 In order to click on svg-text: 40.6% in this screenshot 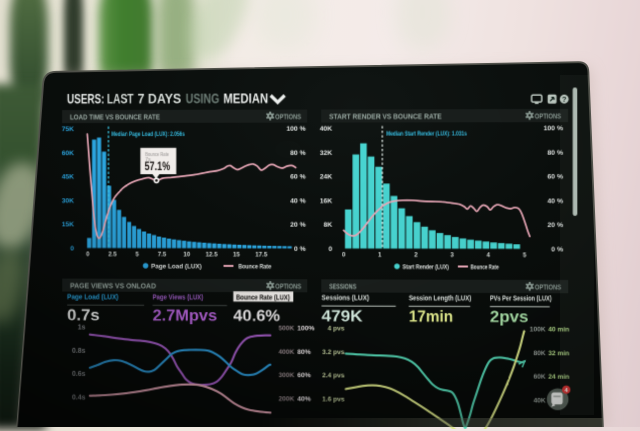, I will do `click(256, 316)`.